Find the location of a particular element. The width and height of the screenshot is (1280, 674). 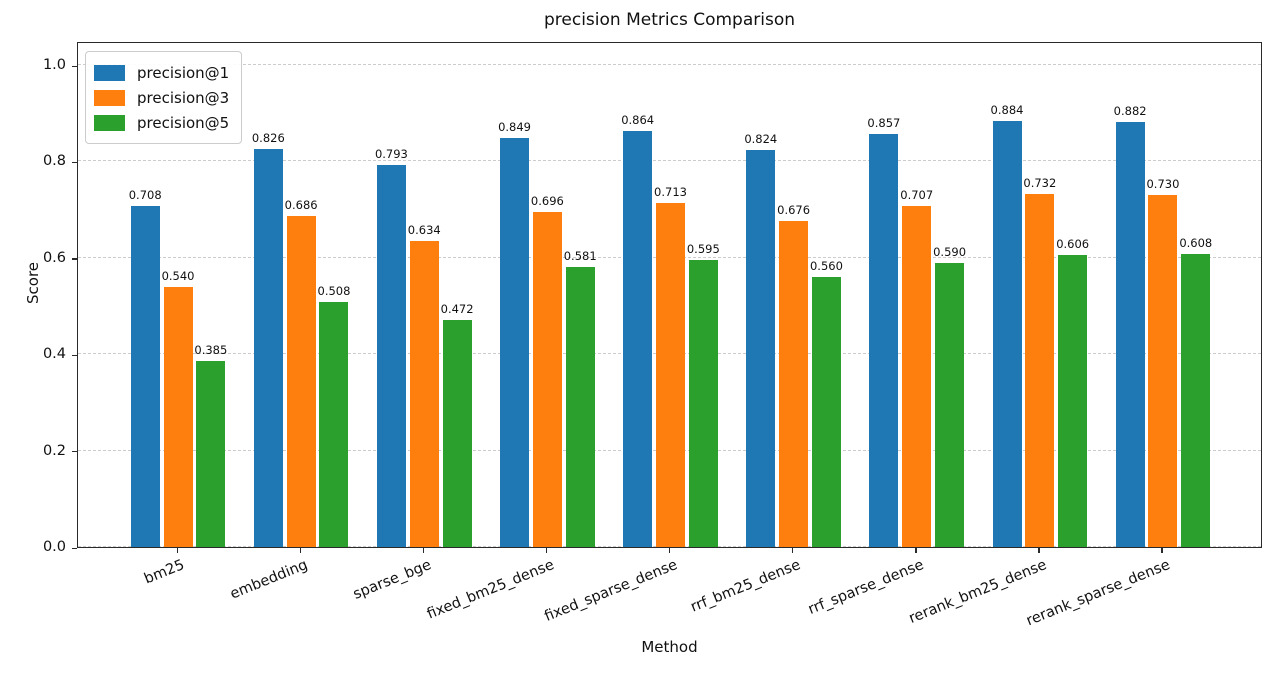

bar-value-label: 0.560 is located at coordinates (826, 266).